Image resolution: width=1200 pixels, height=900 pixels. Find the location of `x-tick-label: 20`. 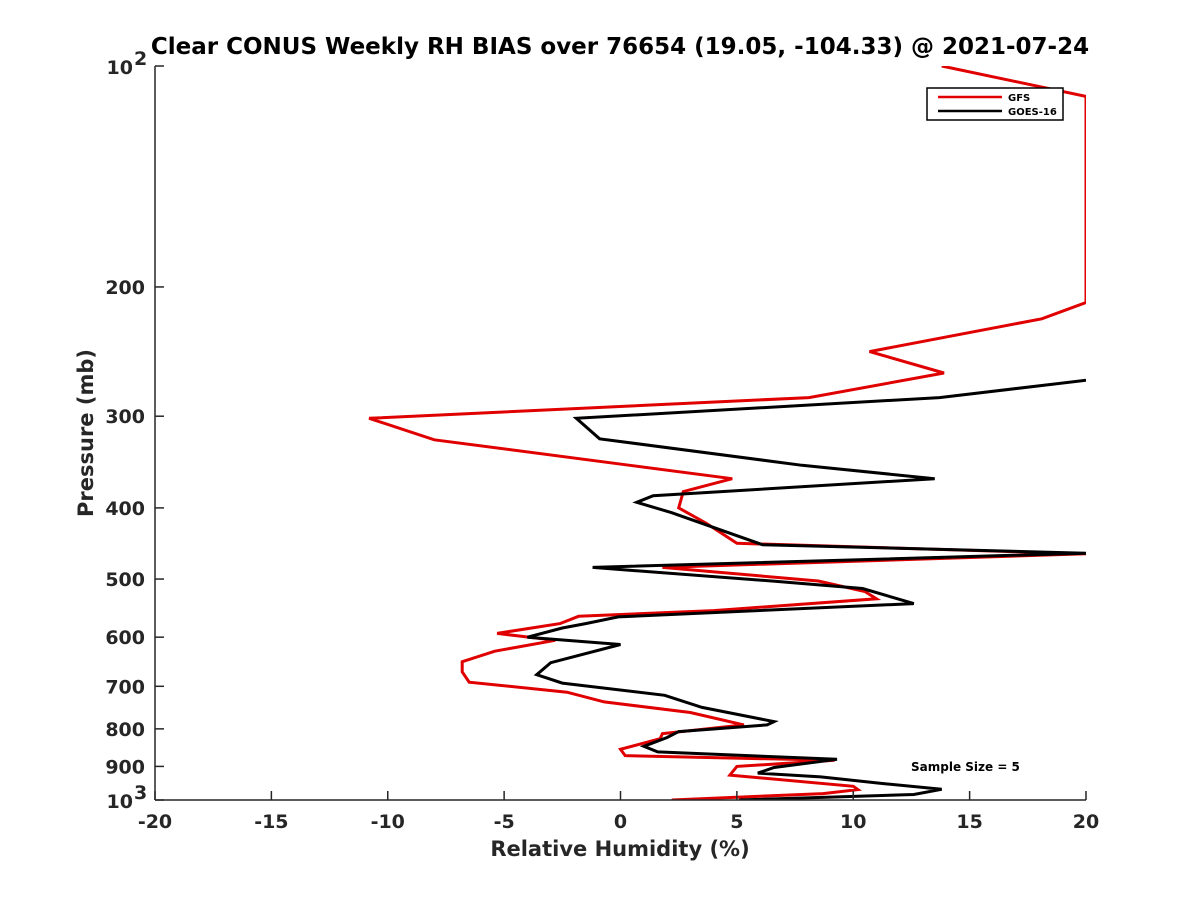

x-tick-label: 20 is located at coordinates (1086, 822).